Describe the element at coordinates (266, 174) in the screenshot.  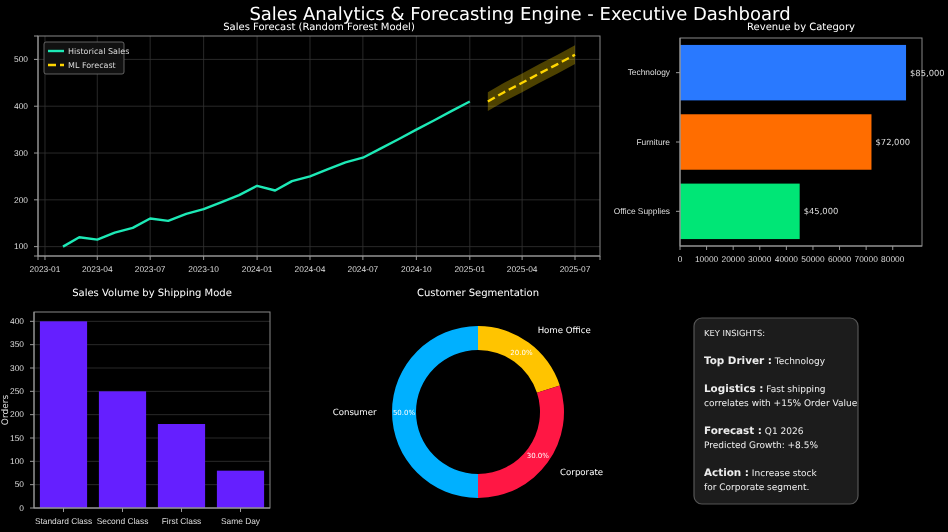
I see `line-series` at that location.